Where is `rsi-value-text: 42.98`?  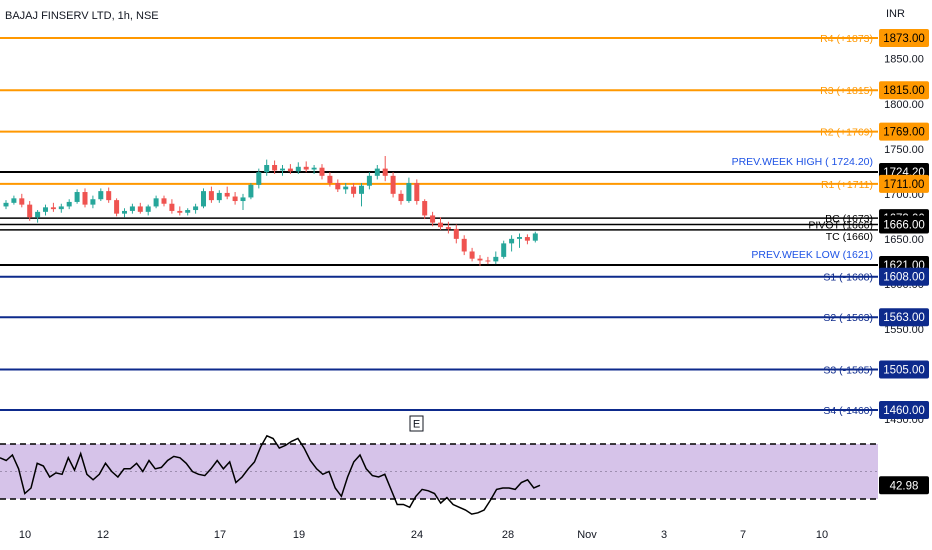 rsi-value-text: 42.98 is located at coordinates (904, 486).